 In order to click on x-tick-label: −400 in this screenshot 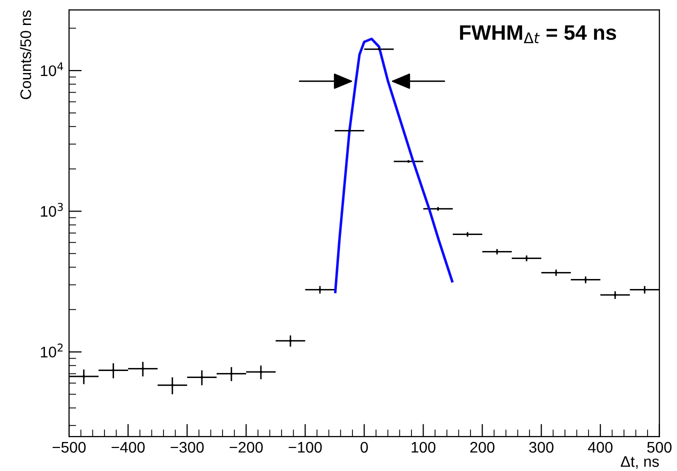, I will do `click(128, 447)`.